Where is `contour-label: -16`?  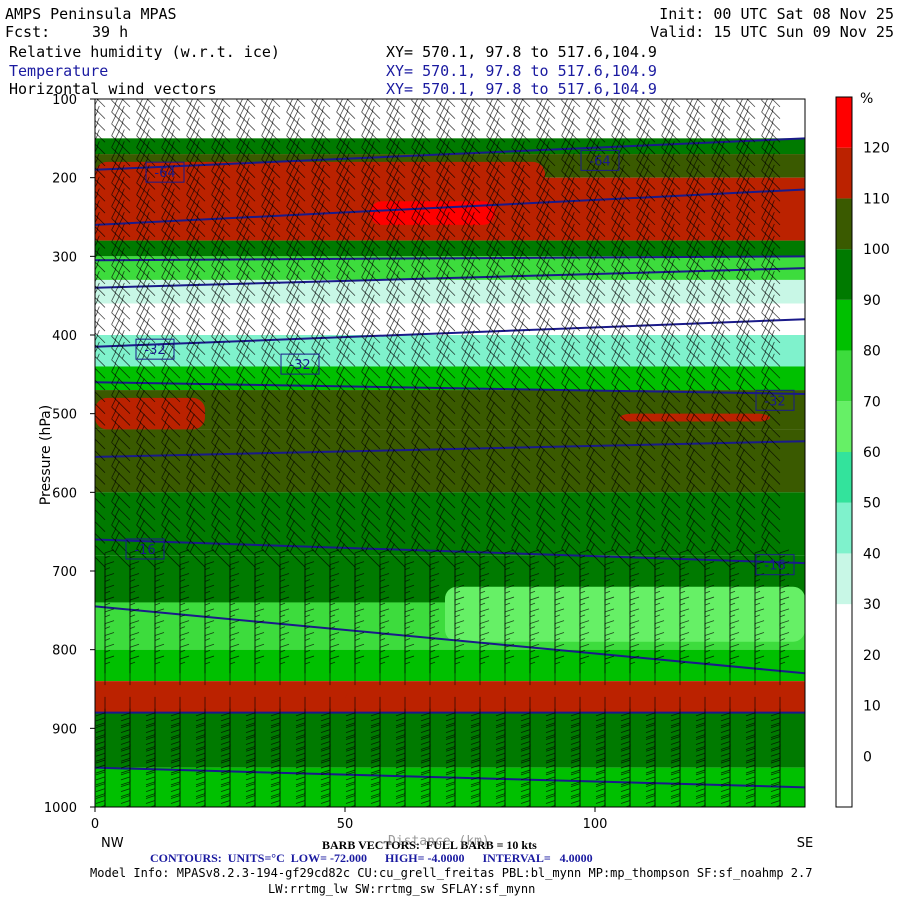
contour-label: -16 is located at coordinates (774, 566).